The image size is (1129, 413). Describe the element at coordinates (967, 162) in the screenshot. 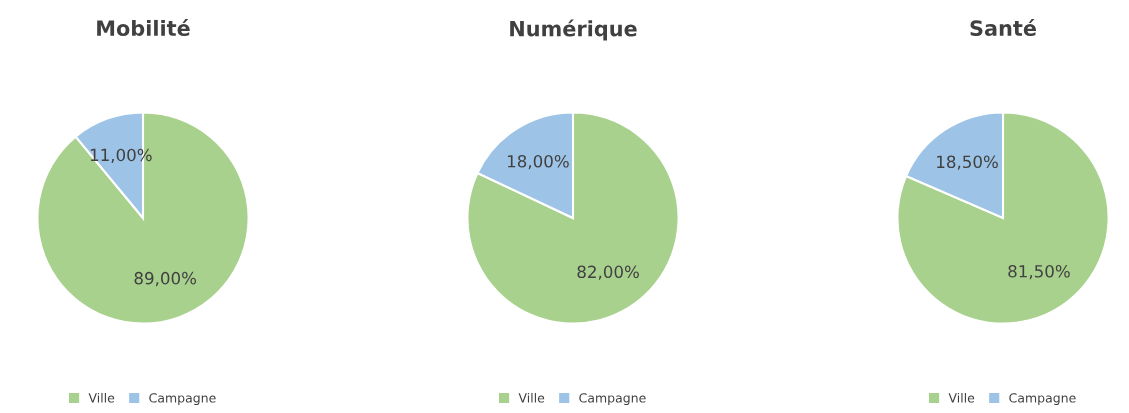

I see `data-label: 18,50%` at that location.